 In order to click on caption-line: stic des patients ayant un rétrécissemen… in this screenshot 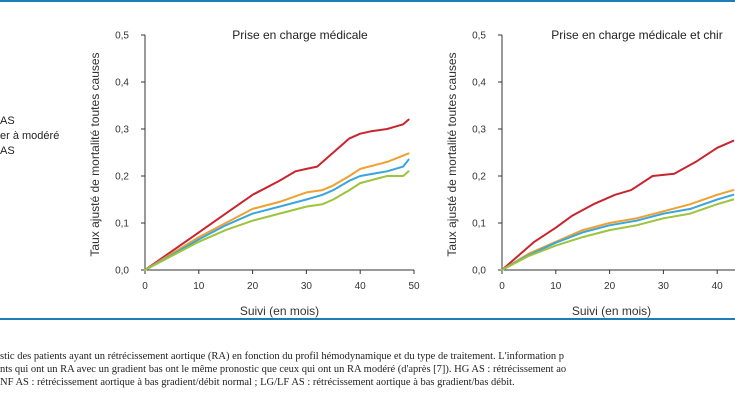, I will do `click(282, 356)`.